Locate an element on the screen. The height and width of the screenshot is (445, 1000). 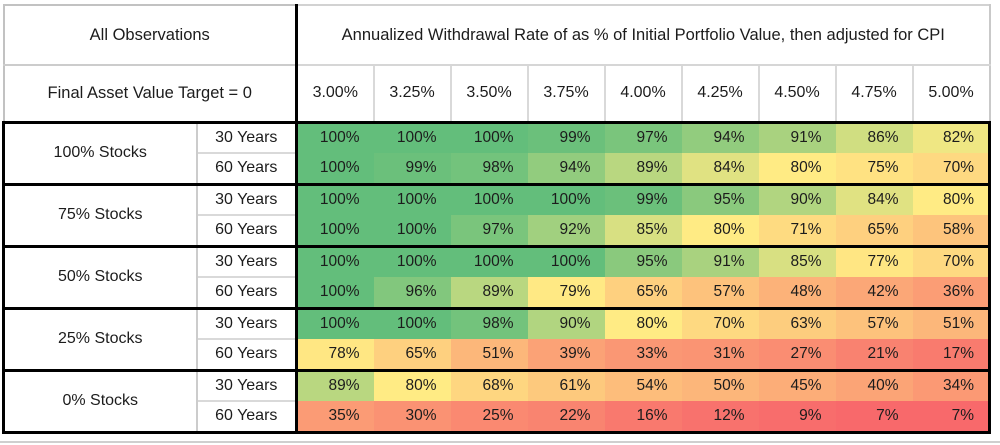
heatmap-cell: 50% is located at coordinates (720, 385).